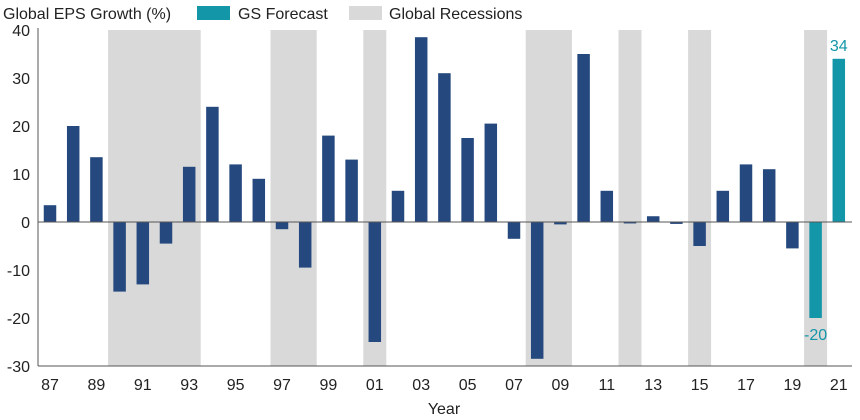 The width and height of the screenshot is (860, 420). Describe the element at coordinates (50, 385) in the screenshot. I see `x-tick-label: 87` at that location.